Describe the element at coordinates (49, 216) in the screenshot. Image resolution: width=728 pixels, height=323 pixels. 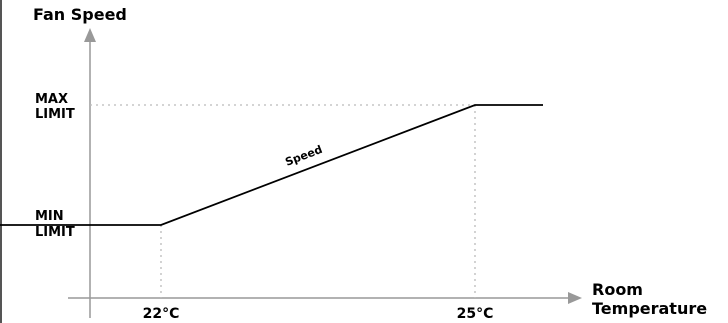
I see `y-tick-min-line-1: MIN` at that location.